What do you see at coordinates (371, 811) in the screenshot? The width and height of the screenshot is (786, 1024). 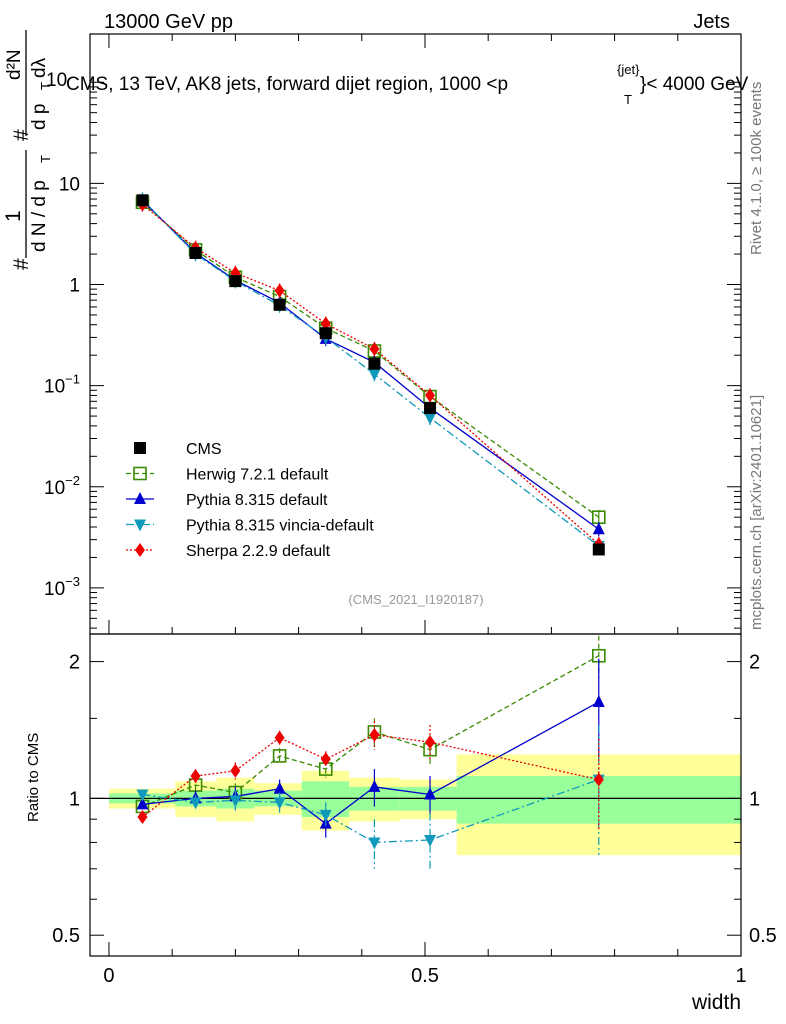 I see `ratio-line-vincia` at bounding box center [371, 811].